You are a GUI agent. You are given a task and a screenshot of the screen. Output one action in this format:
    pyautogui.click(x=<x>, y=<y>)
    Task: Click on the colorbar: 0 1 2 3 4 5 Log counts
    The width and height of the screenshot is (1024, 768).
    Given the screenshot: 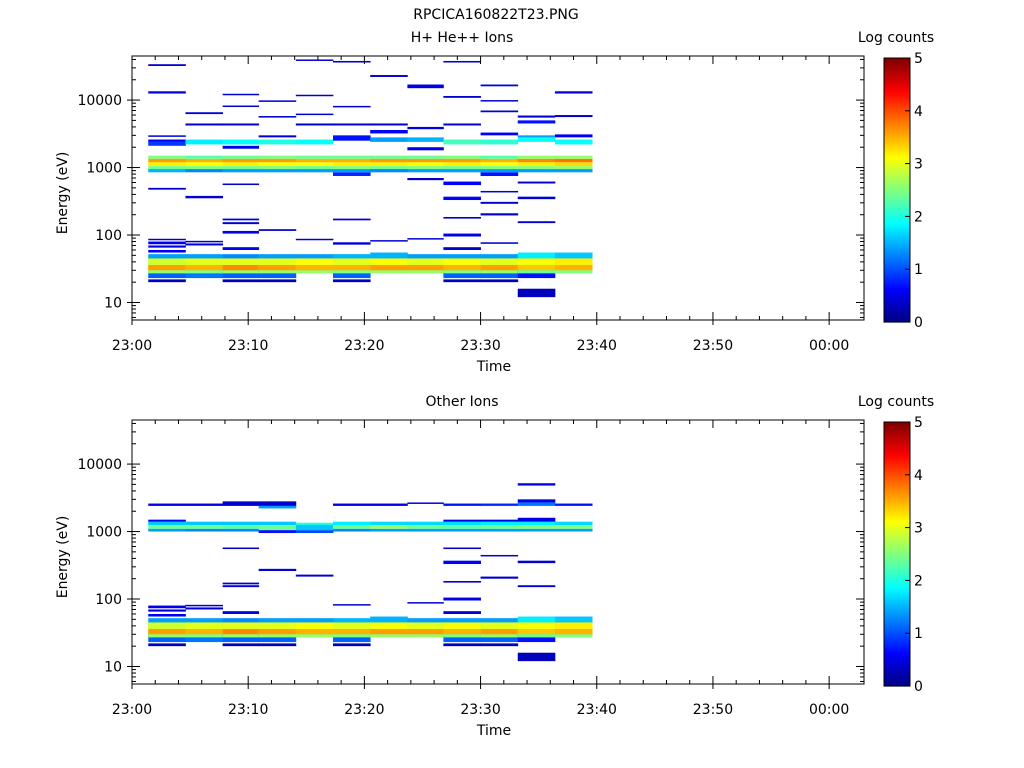 What is the action you would take?
    pyautogui.click(x=896, y=544)
    